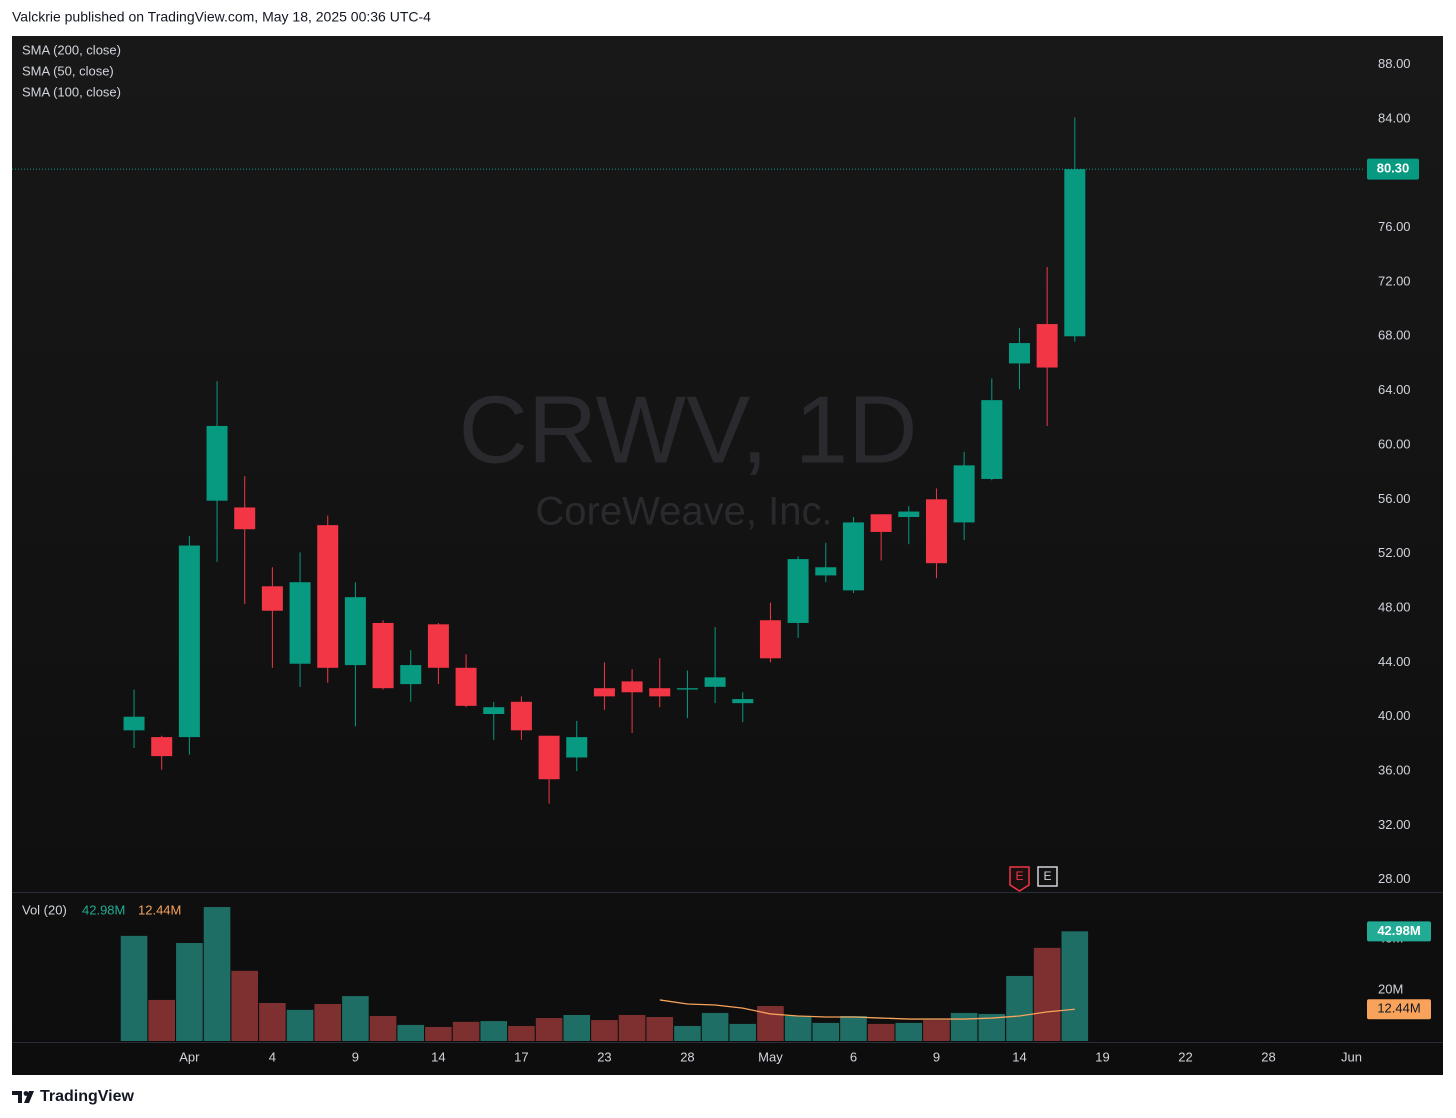  I want to click on y-tick-label: 28.00, so click(1394, 878).